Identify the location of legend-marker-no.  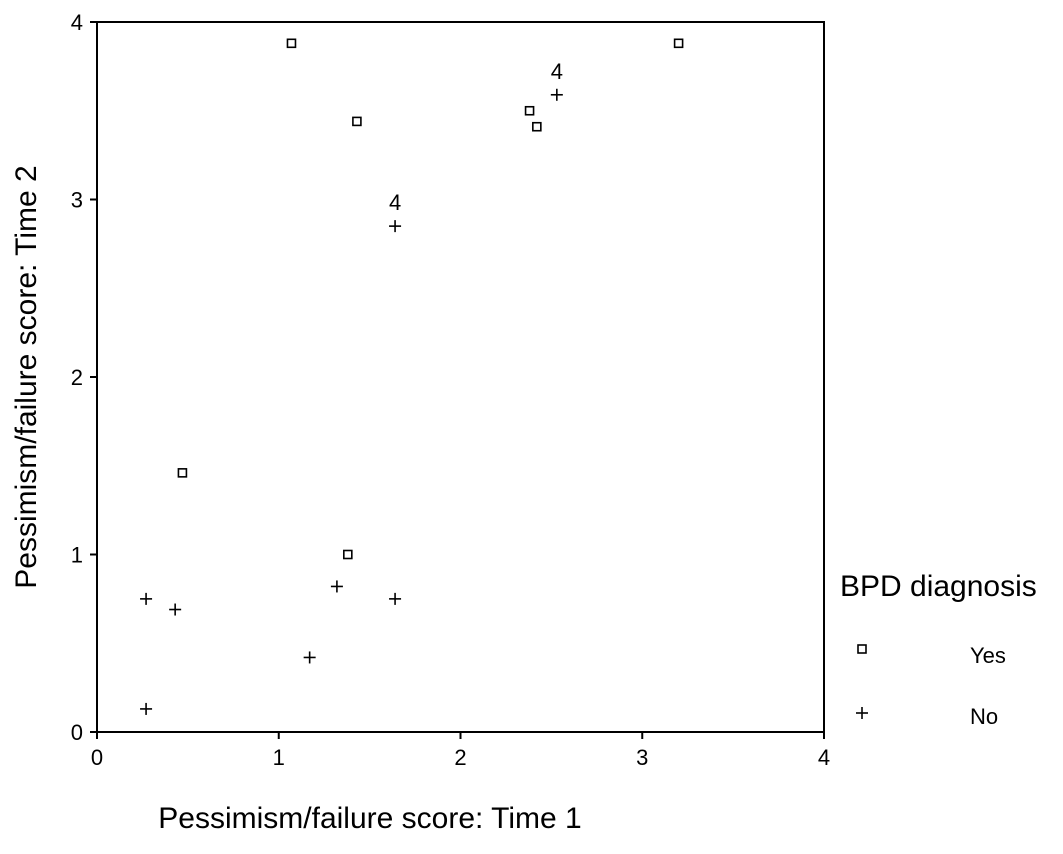
(862, 713).